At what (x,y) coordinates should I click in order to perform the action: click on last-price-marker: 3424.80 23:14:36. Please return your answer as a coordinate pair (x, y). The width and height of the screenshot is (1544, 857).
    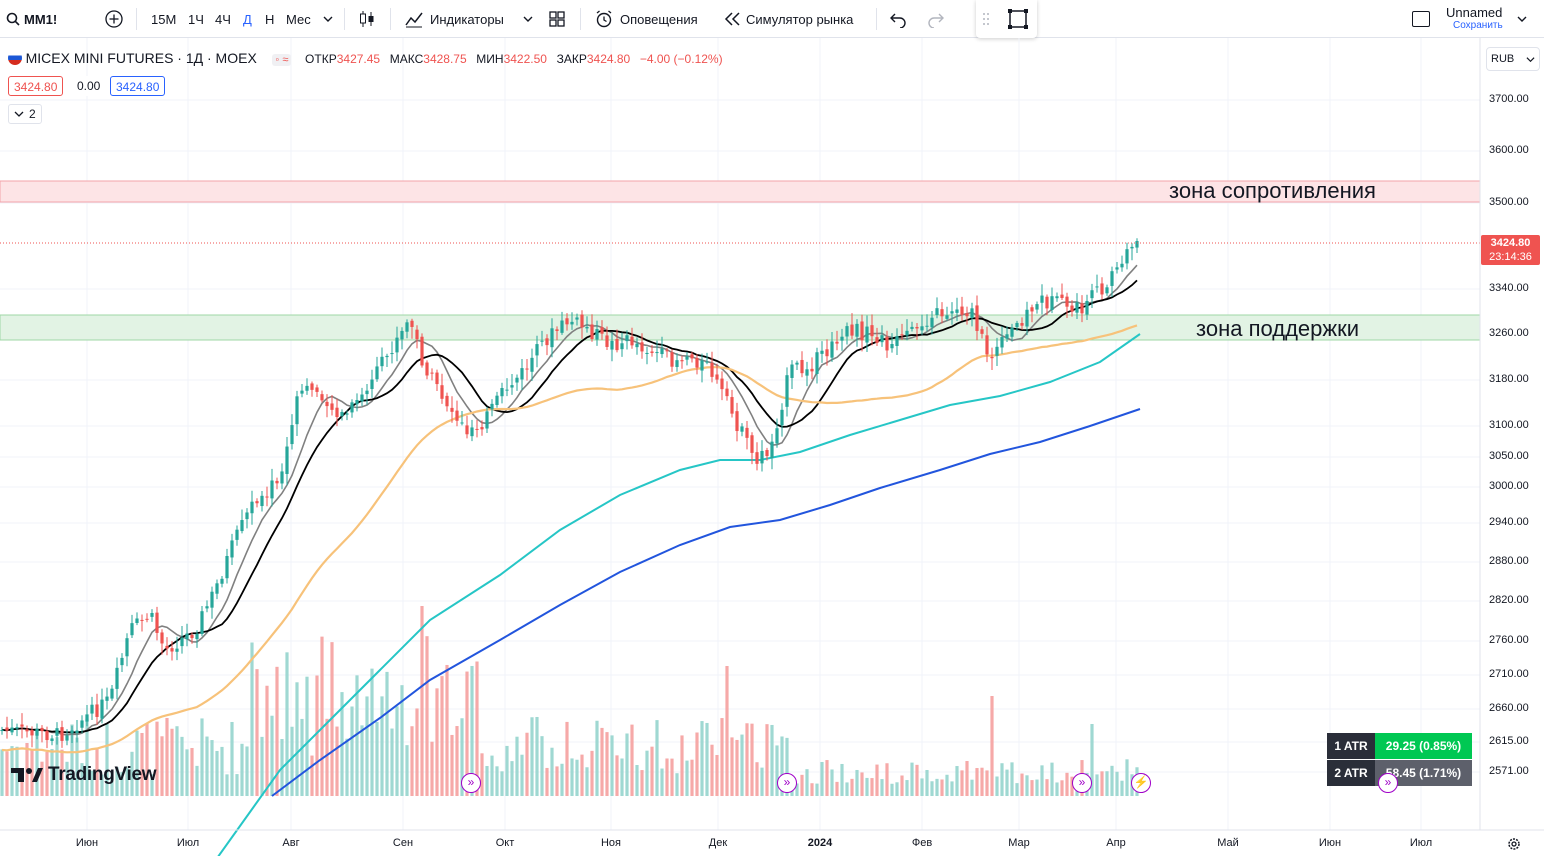
    Looking at the image, I should click on (1510, 250).